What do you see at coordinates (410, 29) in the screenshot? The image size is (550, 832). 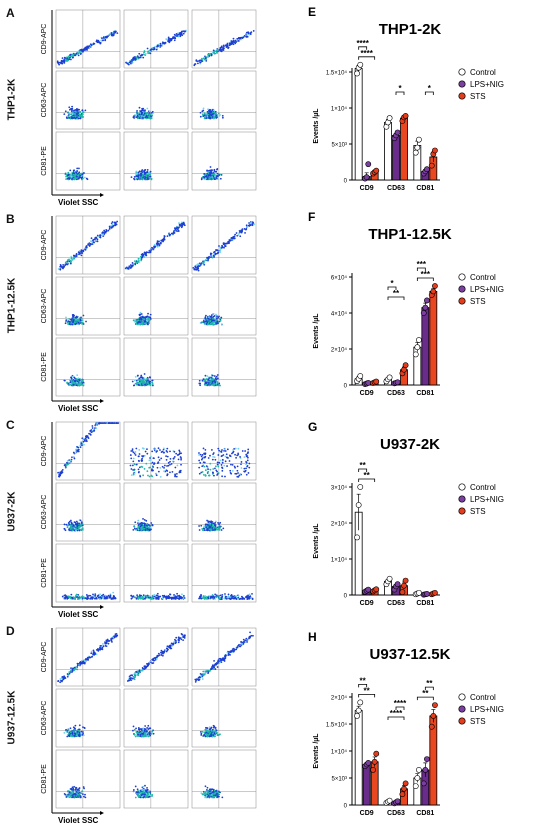 I see `chart-title: THP1-2K` at bounding box center [410, 29].